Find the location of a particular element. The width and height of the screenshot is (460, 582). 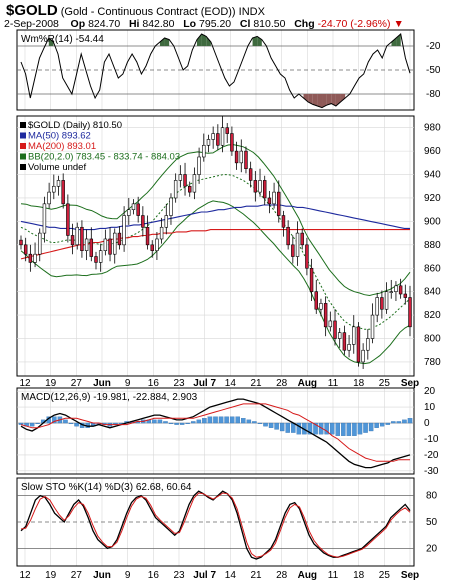

macd-signal-line is located at coordinates (215, 432).